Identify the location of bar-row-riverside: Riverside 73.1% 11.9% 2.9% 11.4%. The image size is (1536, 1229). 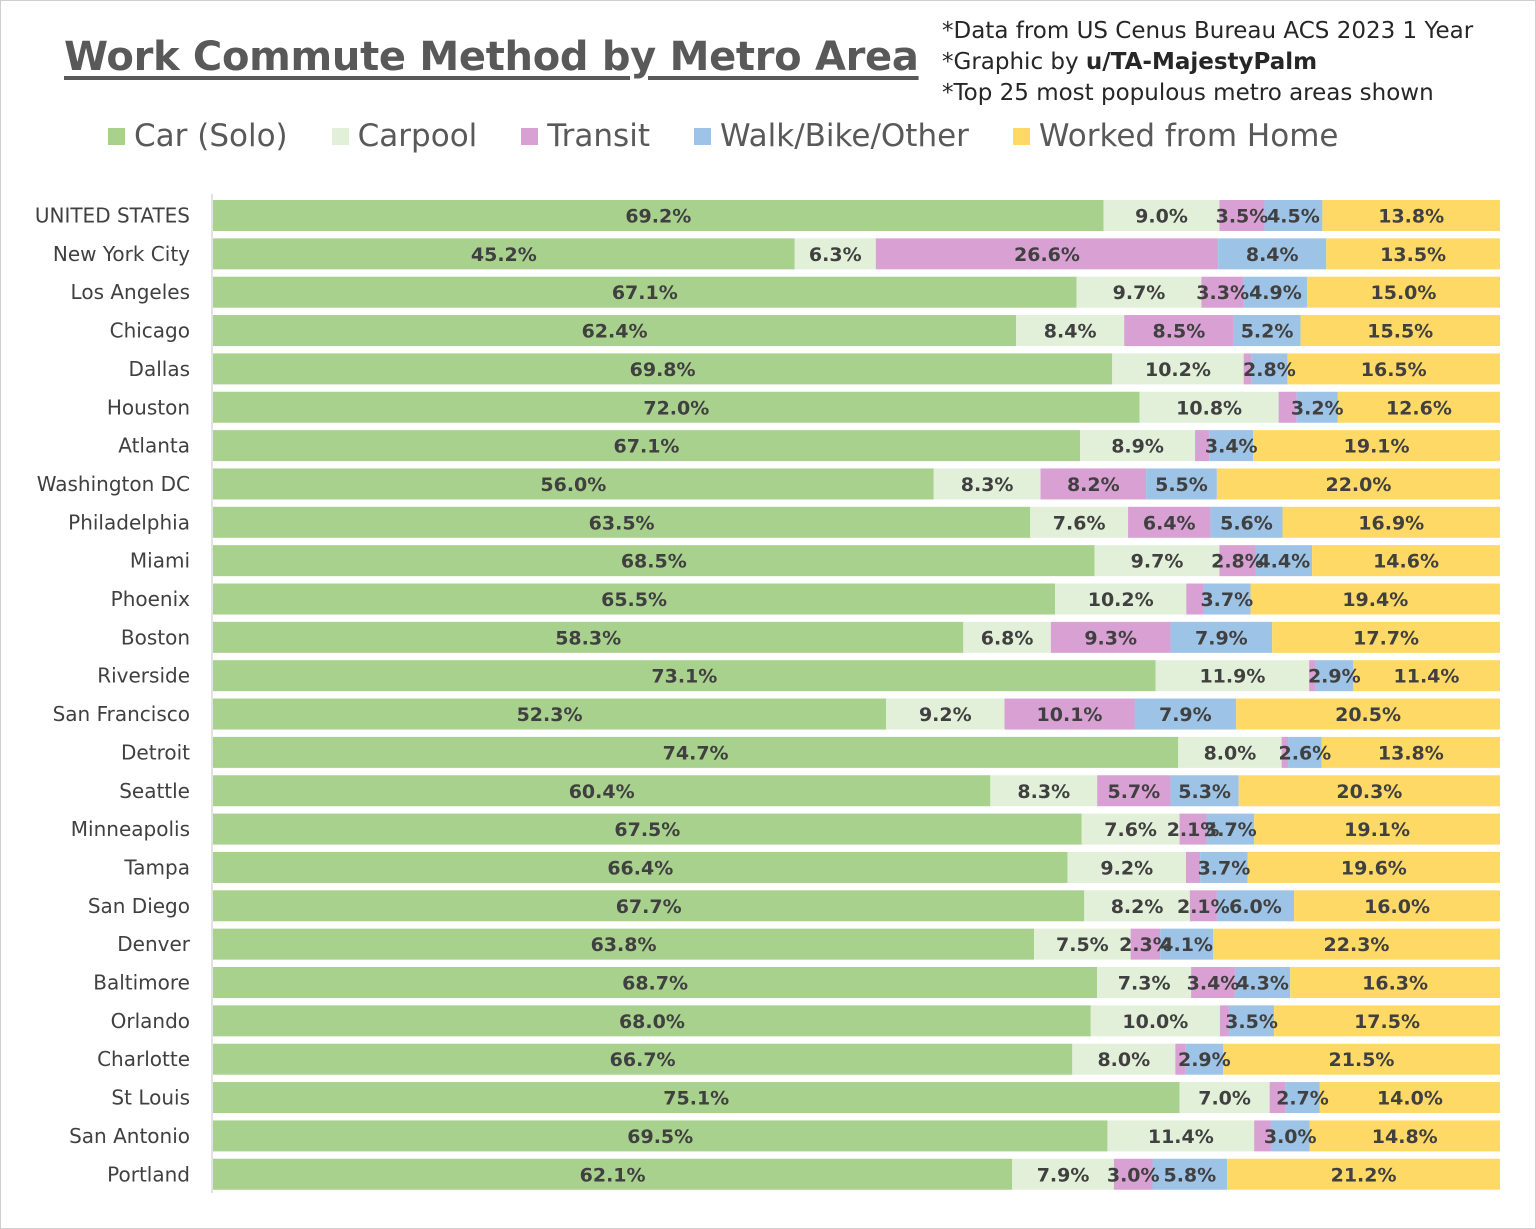
(798, 676).